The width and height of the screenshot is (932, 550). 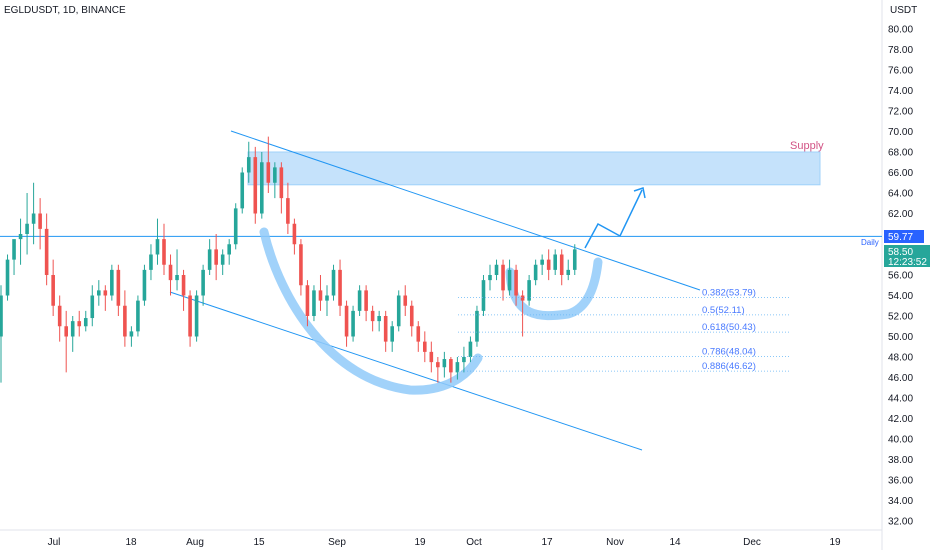 What do you see at coordinates (420, 542) in the screenshot?
I see `x-tick-label: 19` at bounding box center [420, 542].